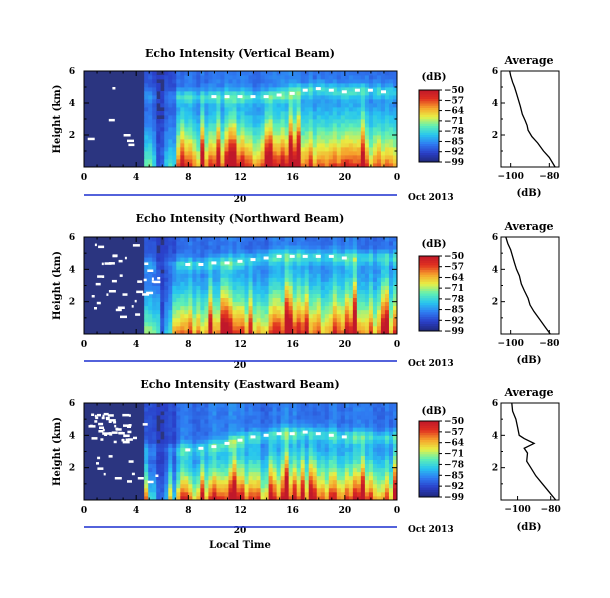 This screenshot has height=598, width=610. I want to click on bright-layer-mark, so click(344, 437).